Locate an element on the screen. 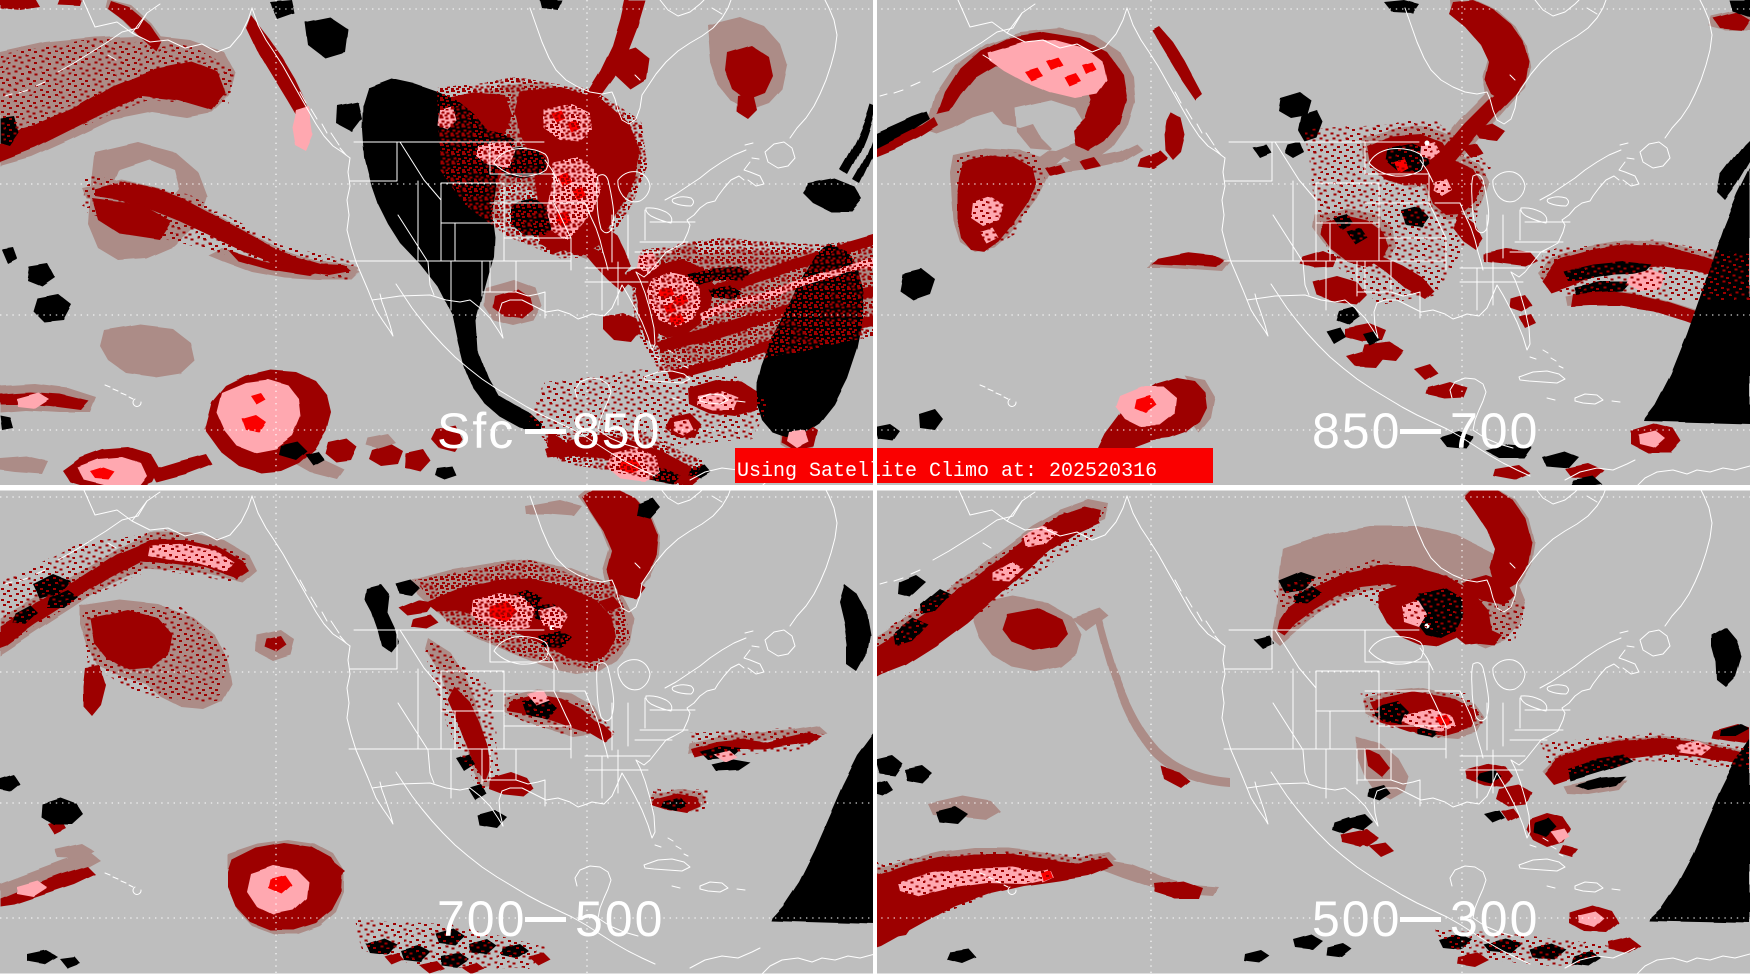 Image resolution: width=1750 pixels, height=976 pixels. svg-text: 300 is located at coordinates (1494, 919).